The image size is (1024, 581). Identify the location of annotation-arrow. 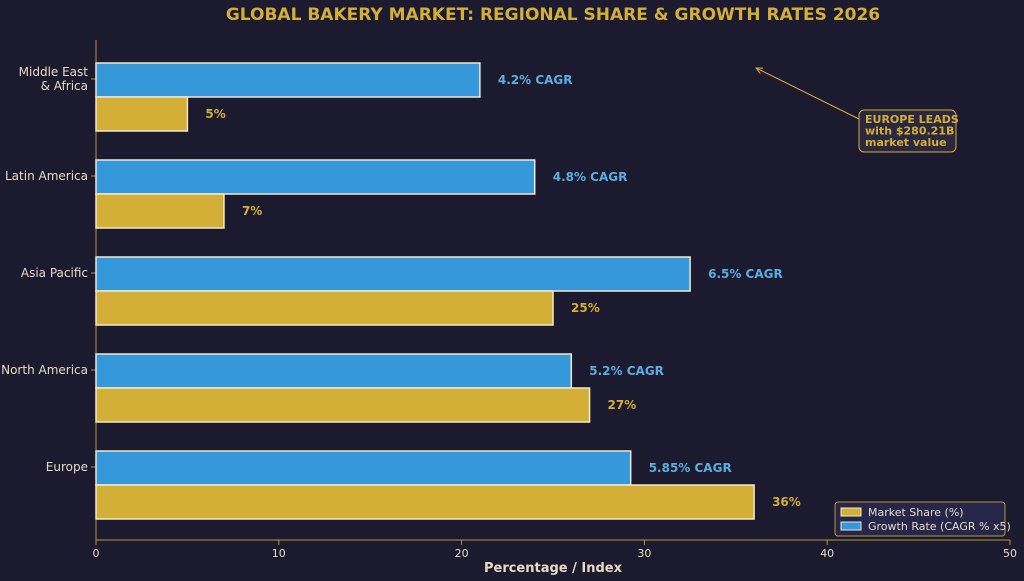
(807, 93).